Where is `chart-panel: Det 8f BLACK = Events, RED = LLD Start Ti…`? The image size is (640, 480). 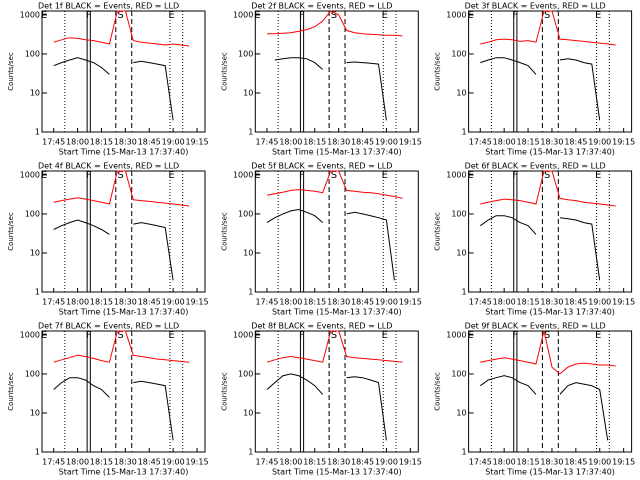
chart-panel: Det 8f BLACK = Events, RED = LLD Start Ti… is located at coordinates (321, 399).